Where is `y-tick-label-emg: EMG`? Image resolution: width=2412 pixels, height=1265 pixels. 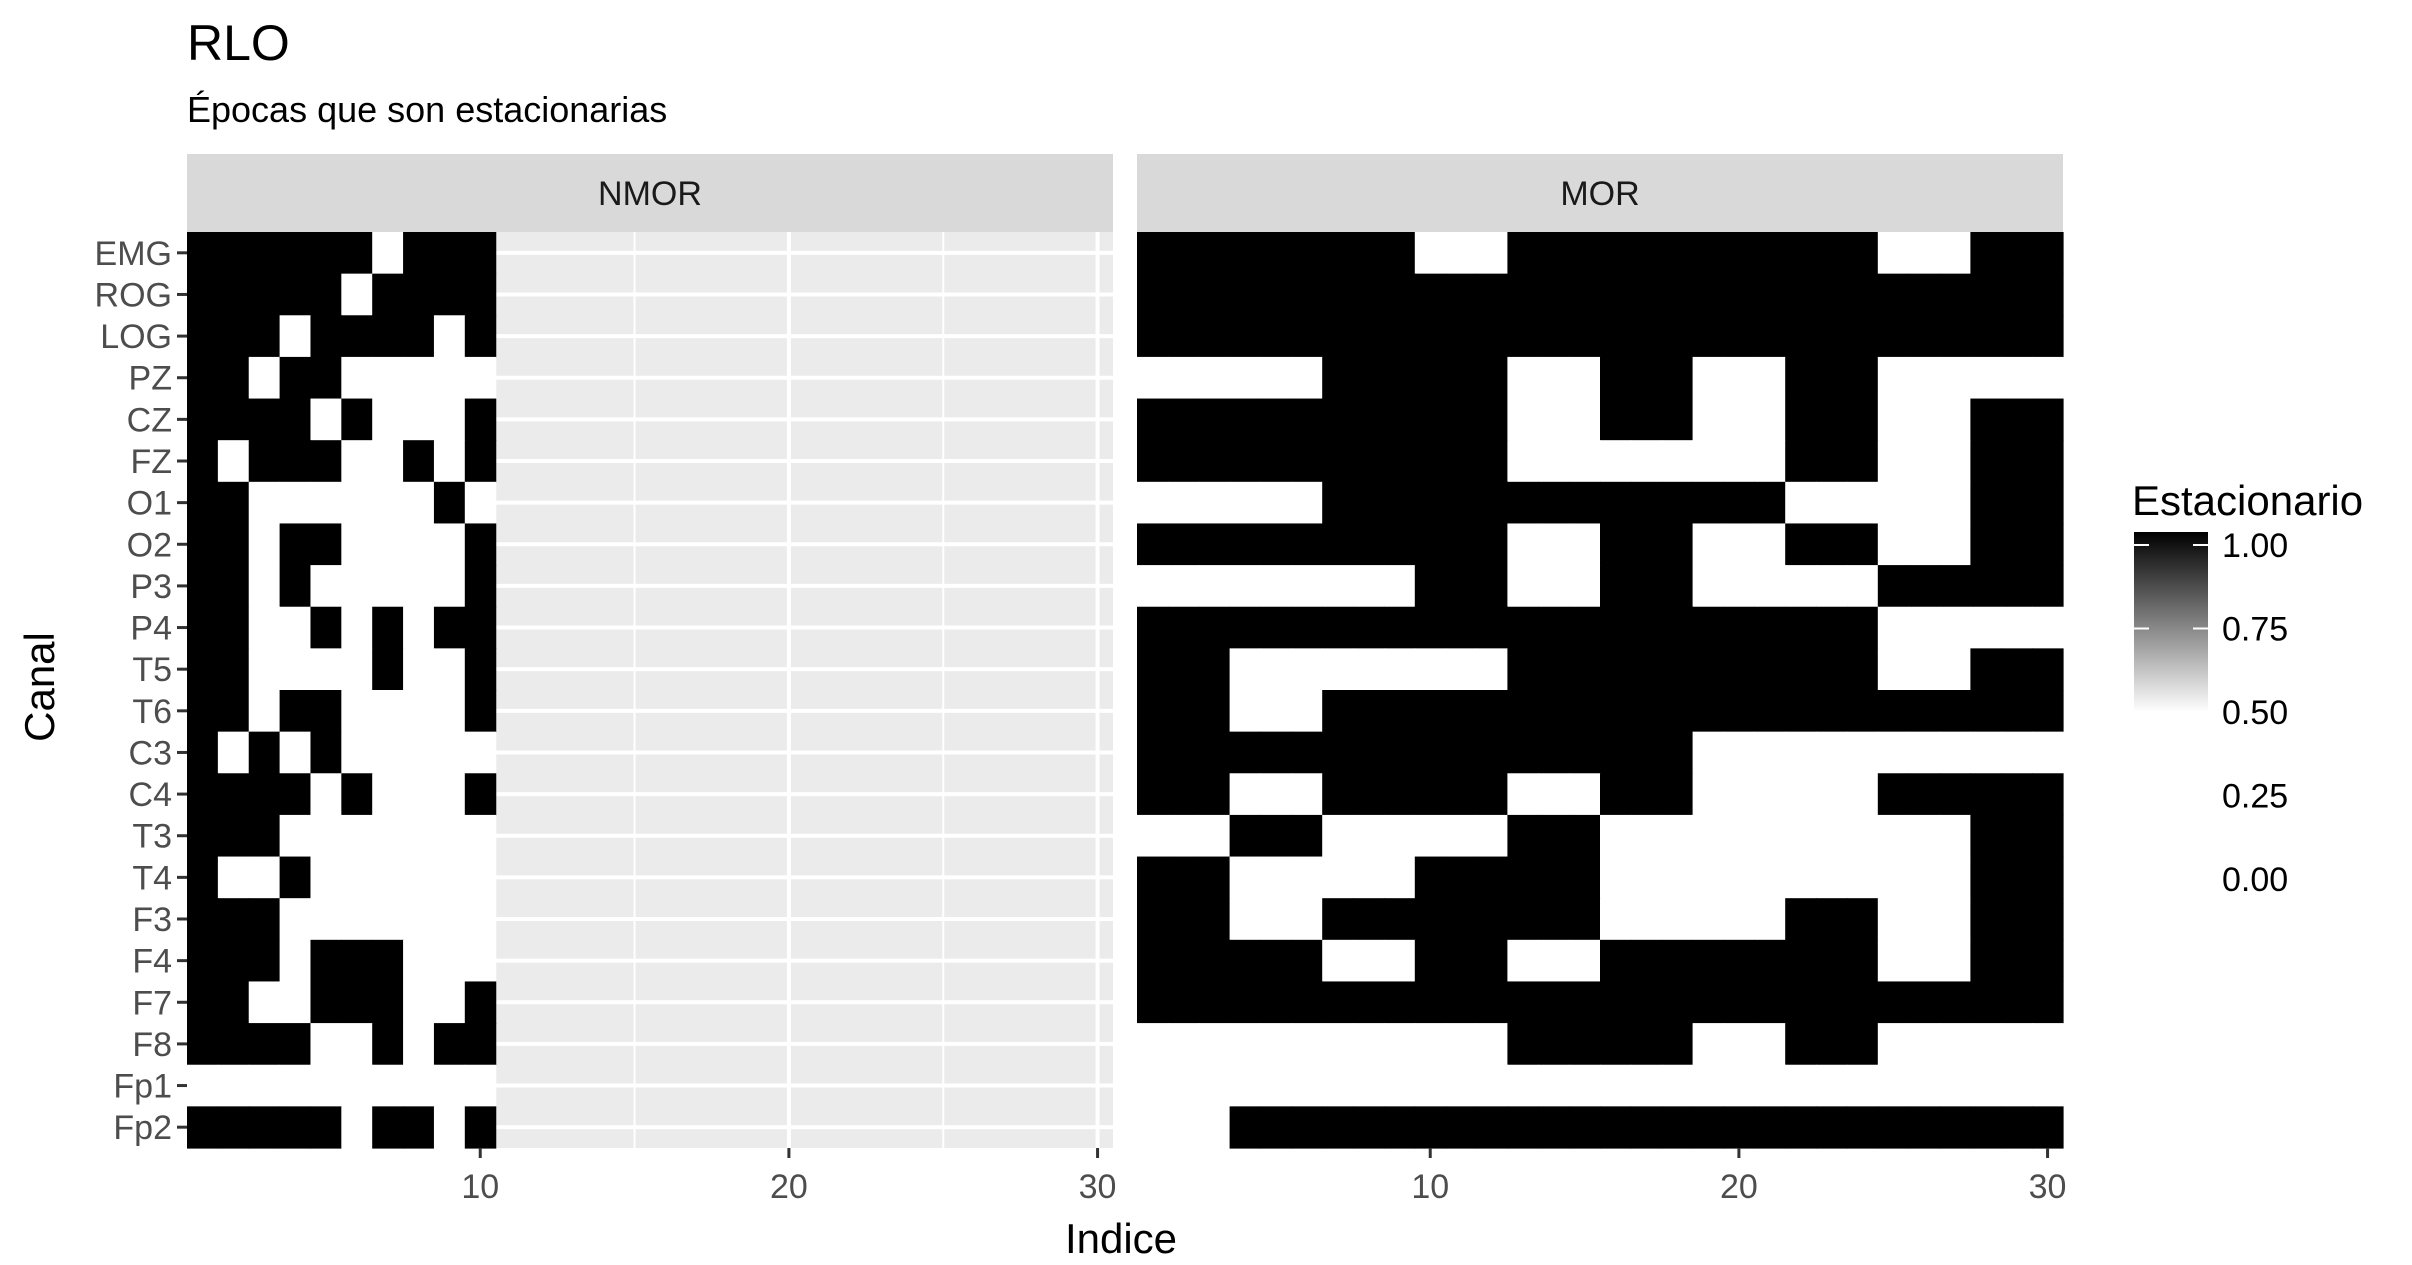
y-tick-label-emg: EMG is located at coordinates (133, 254).